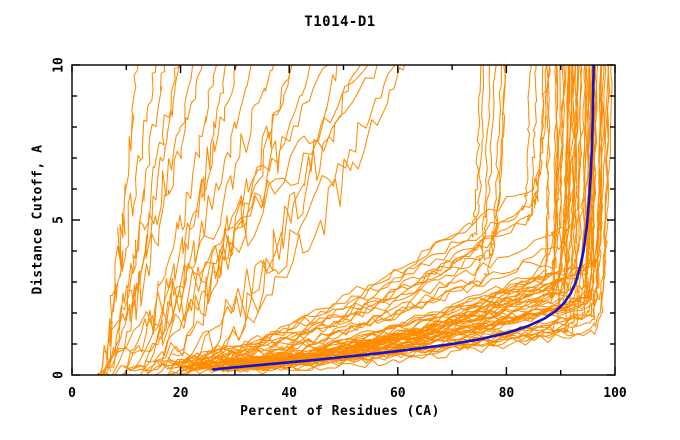 This screenshot has width=680, height=440. Describe the element at coordinates (59, 220) in the screenshot. I see `y-tick-label: 5` at that location.